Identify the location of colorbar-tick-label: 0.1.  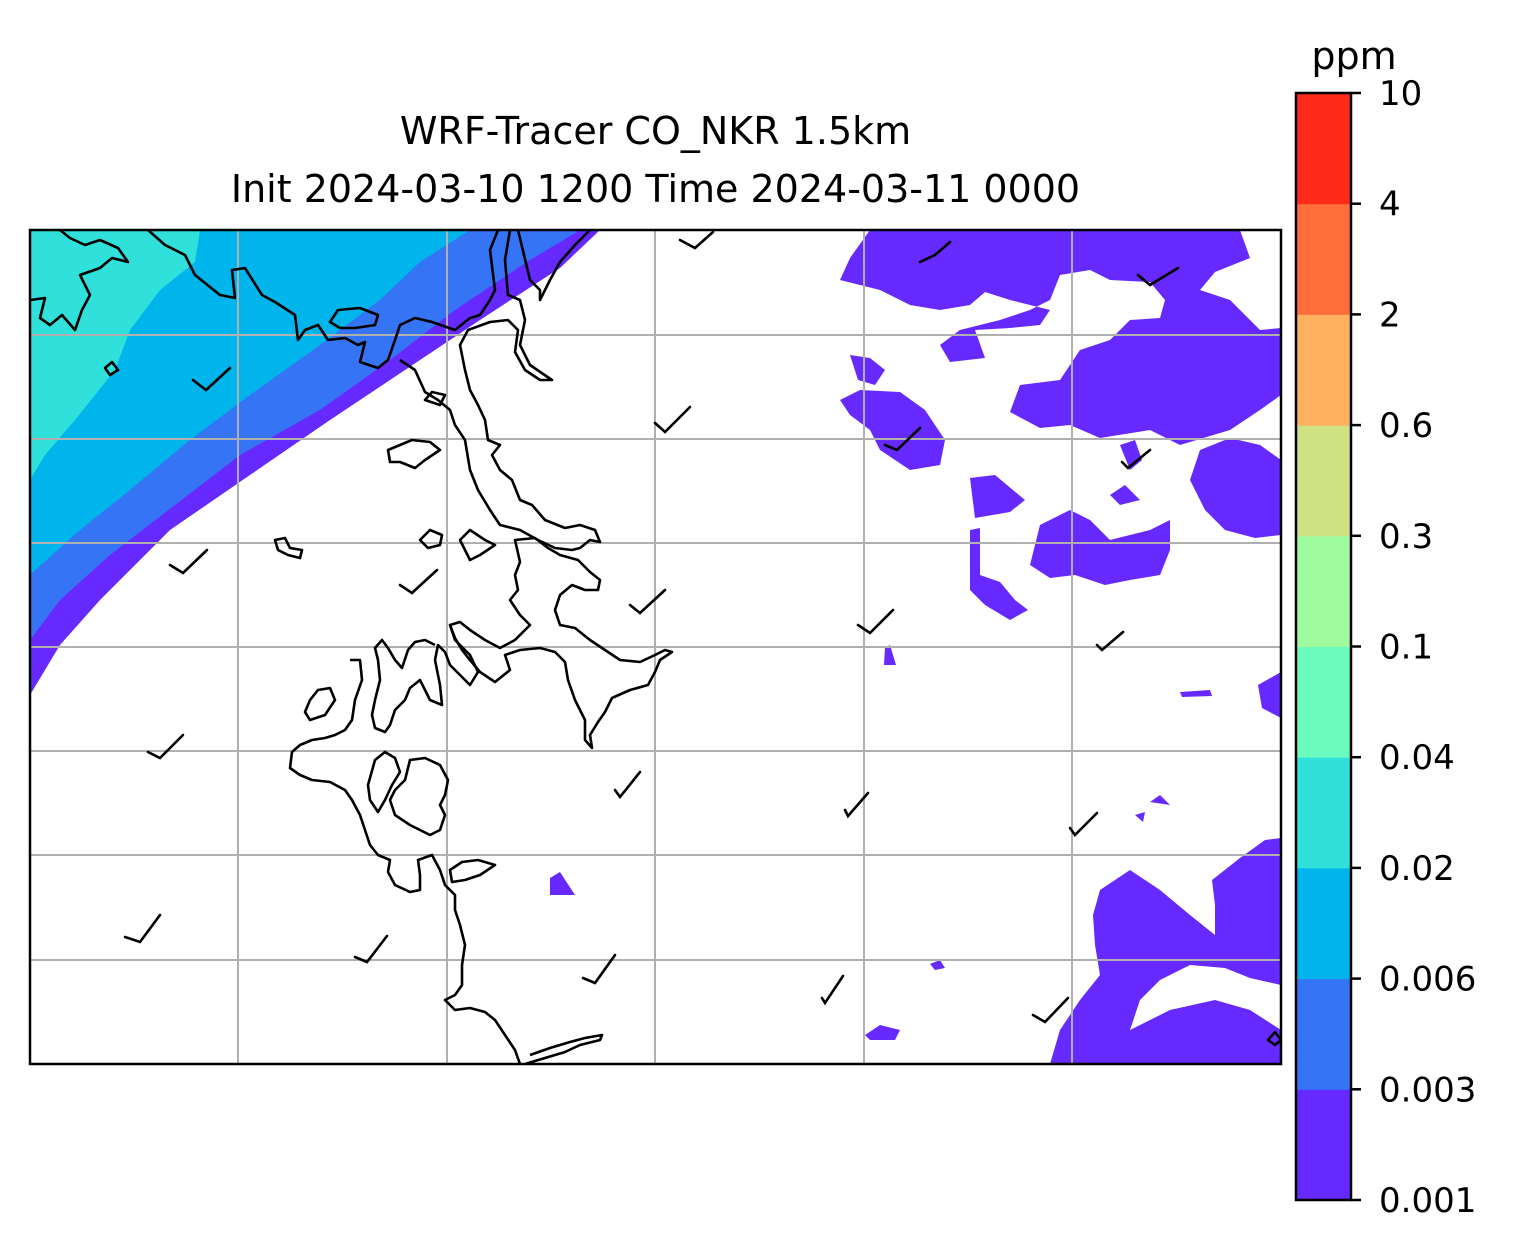
(1406, 648).